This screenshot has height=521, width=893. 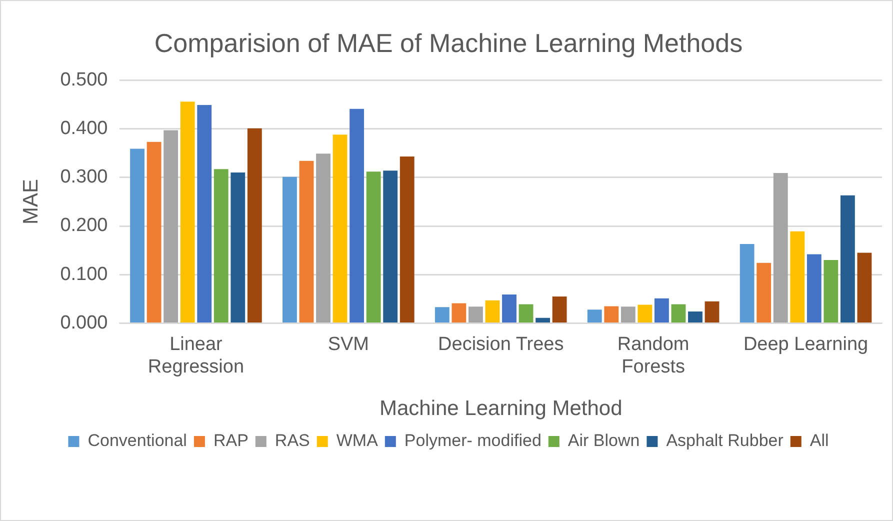 What do you see at coordinates (196, 356) in the screenshot?
I see `x-tick-label: Linear Regression` at bounding box center [196, 356].